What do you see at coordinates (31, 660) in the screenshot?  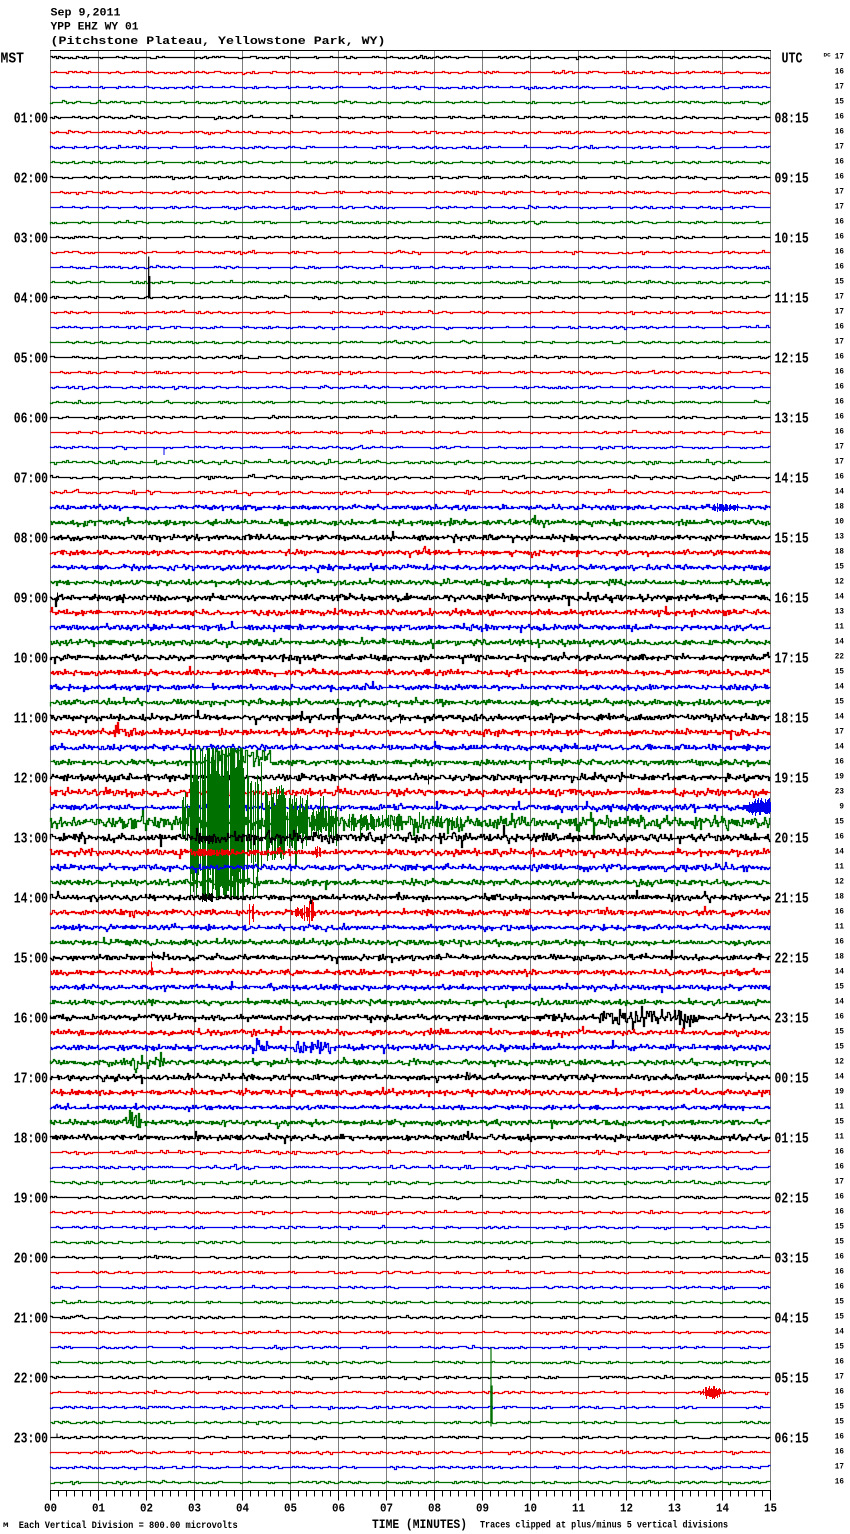 I see `svg-text: 10:00` at bounding box center [31, 660].